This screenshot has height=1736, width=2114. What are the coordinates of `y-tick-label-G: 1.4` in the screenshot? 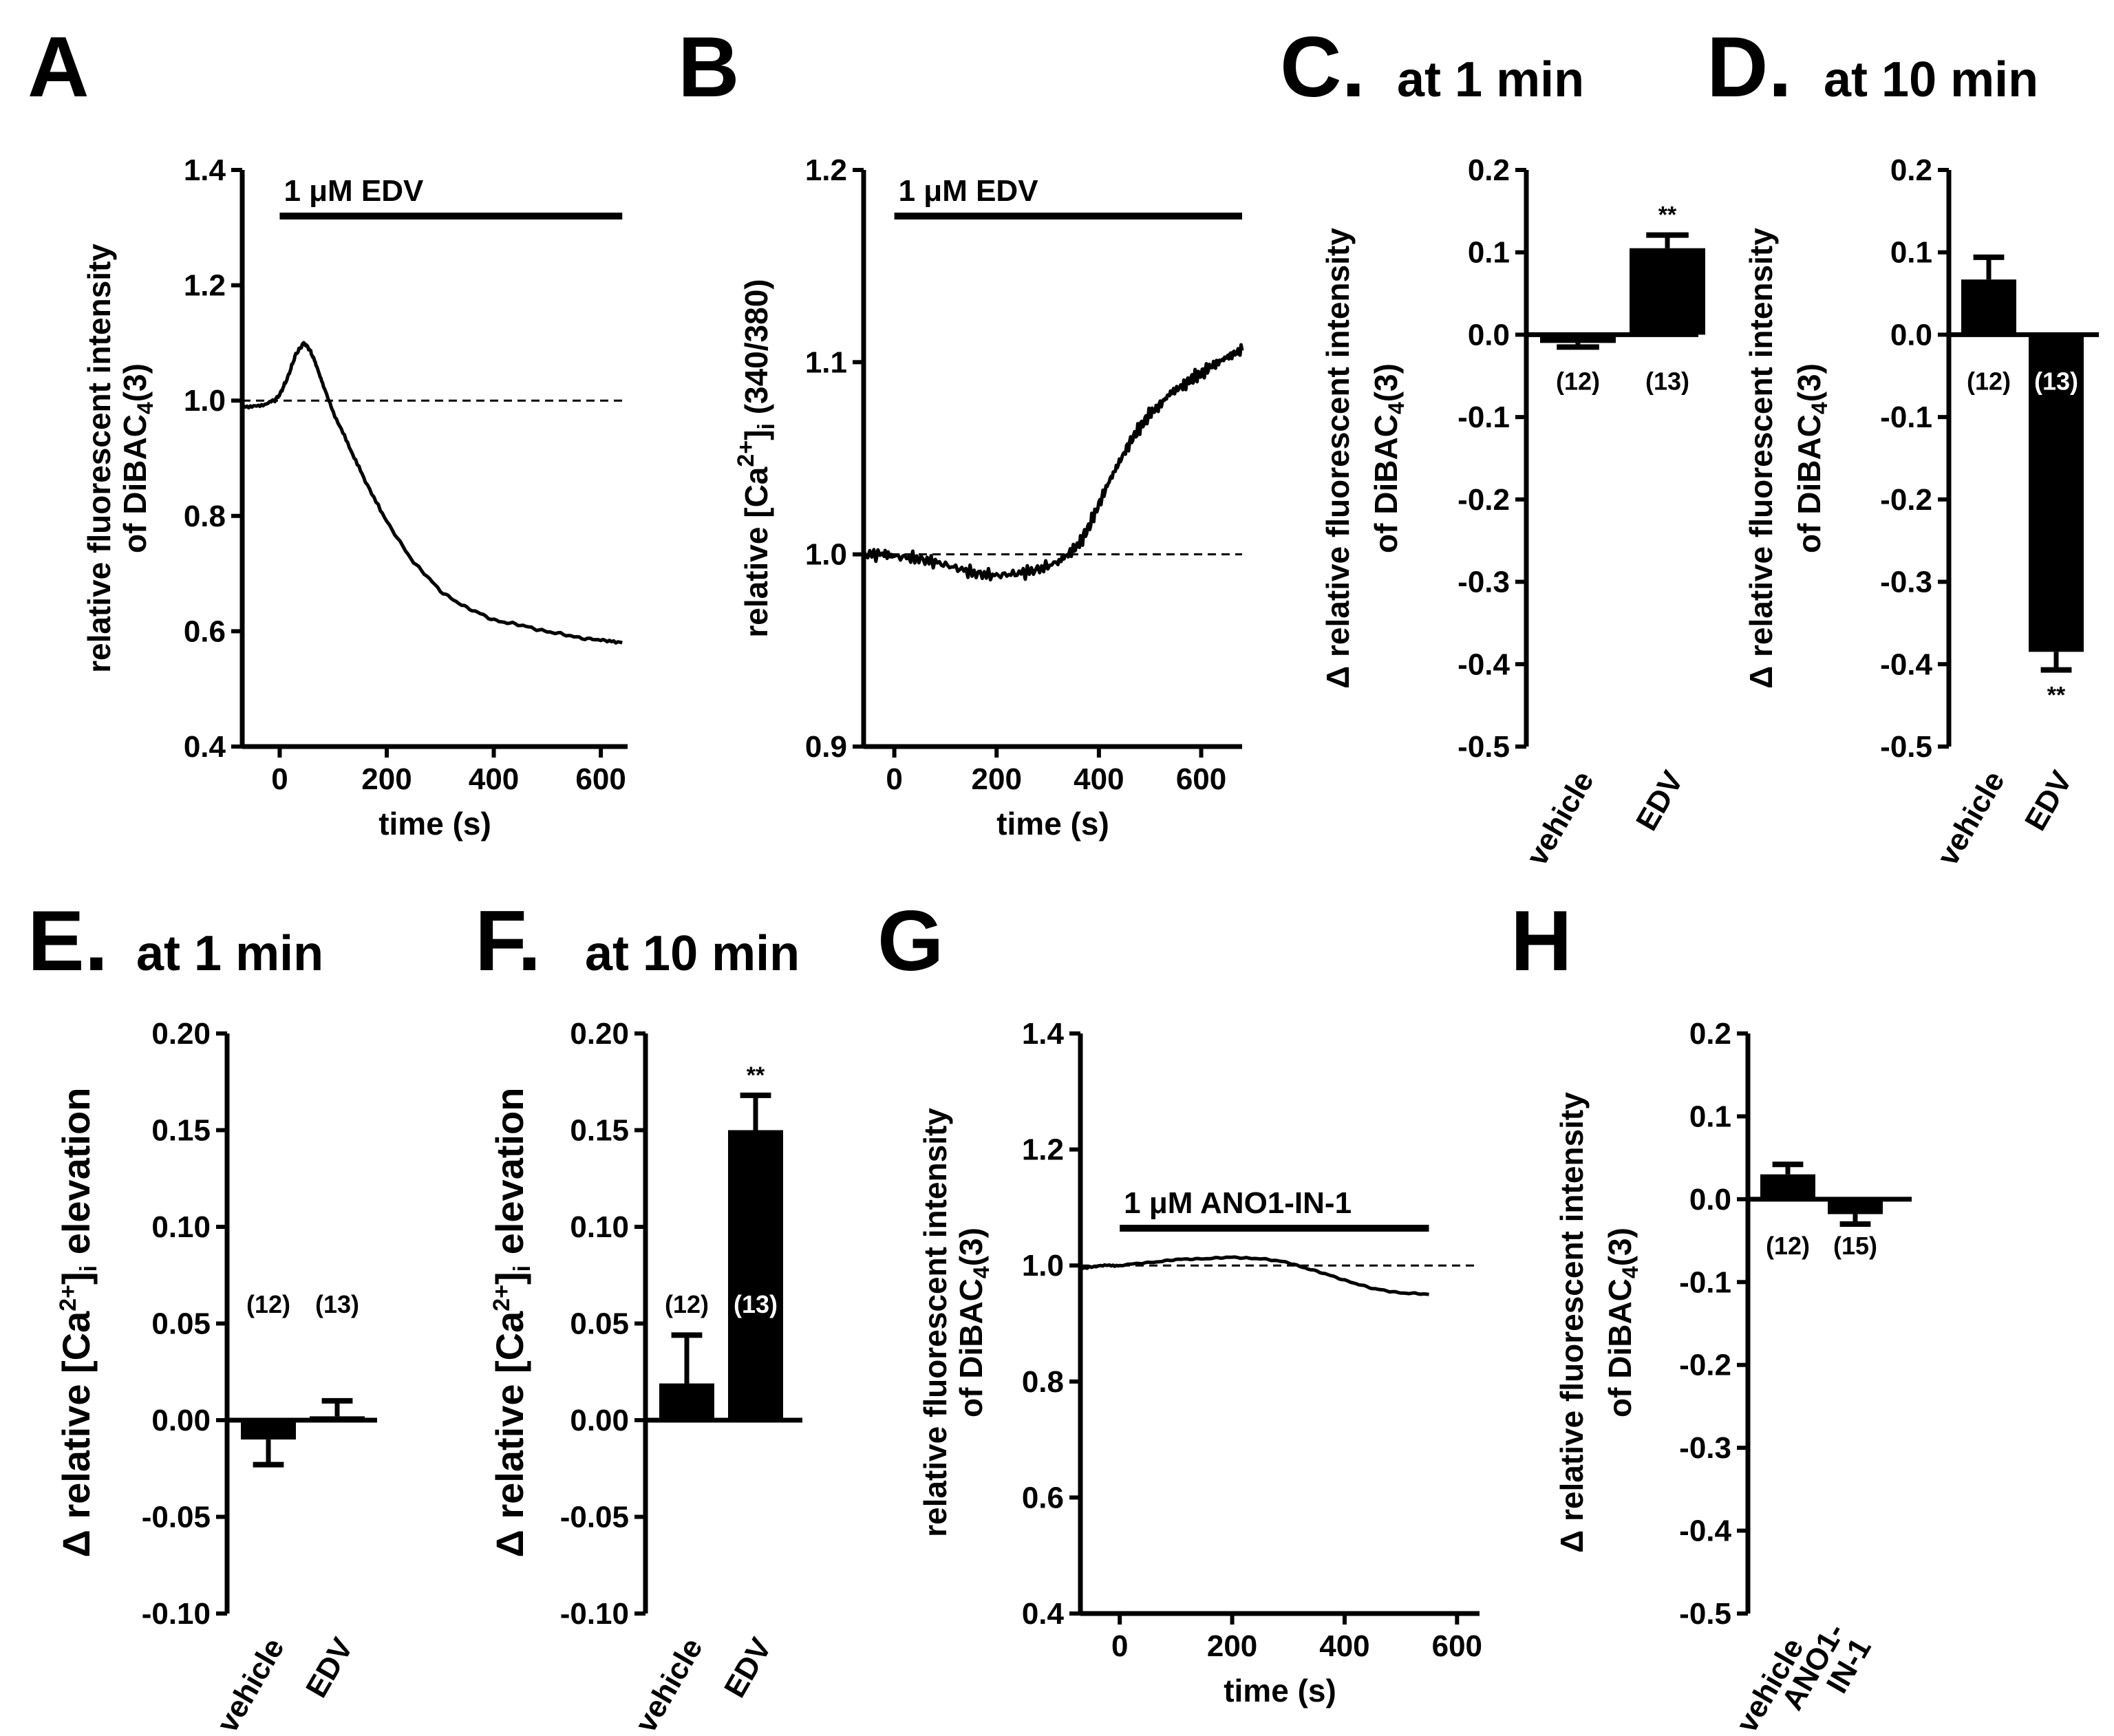 It's located at (1043, 1034).